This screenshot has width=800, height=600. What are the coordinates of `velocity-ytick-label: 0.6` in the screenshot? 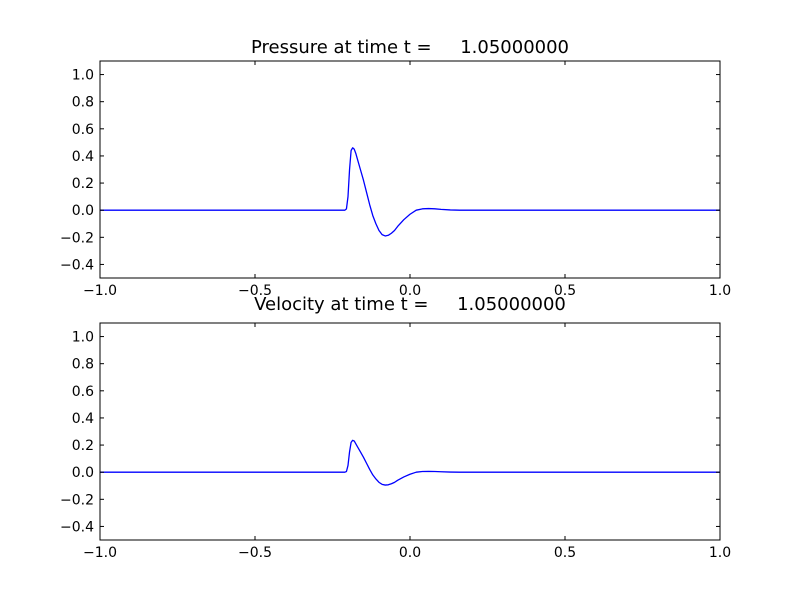 It's located at (83, 392).